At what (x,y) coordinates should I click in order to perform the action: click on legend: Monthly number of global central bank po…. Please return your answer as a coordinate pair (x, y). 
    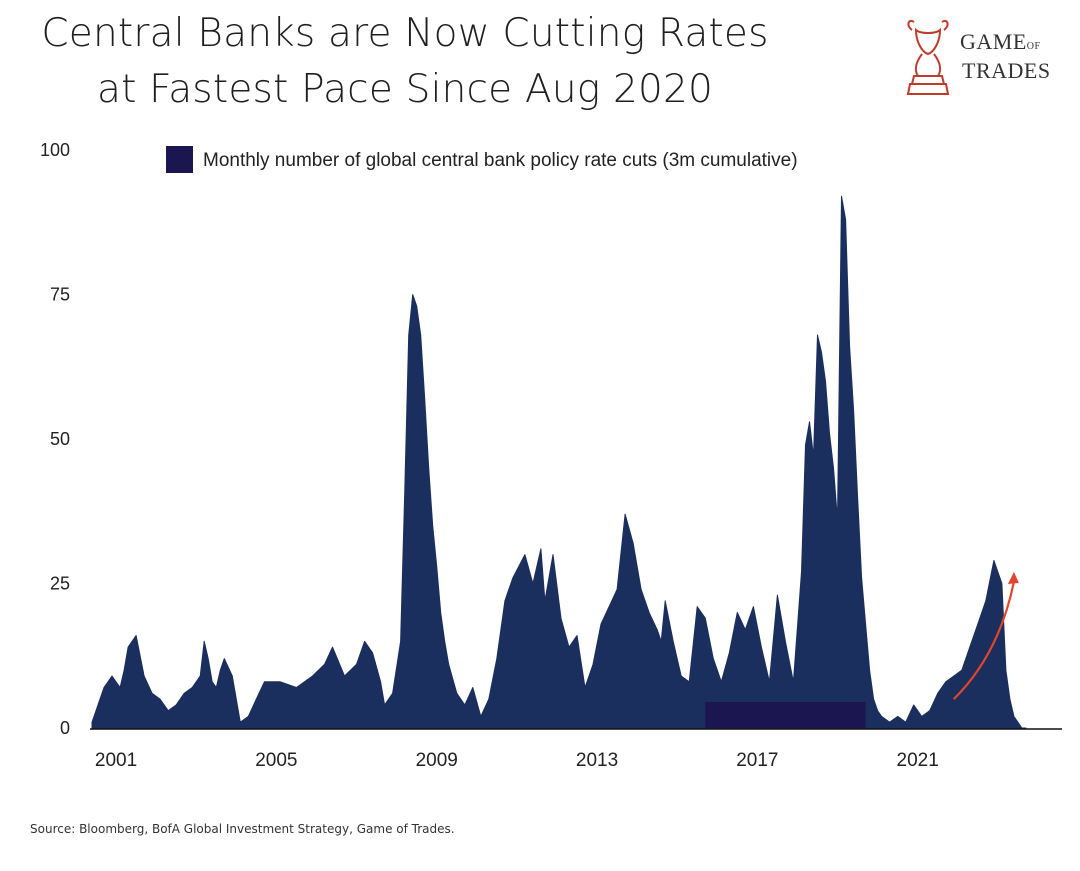
    Looking at the image, I should click on (482, 159).